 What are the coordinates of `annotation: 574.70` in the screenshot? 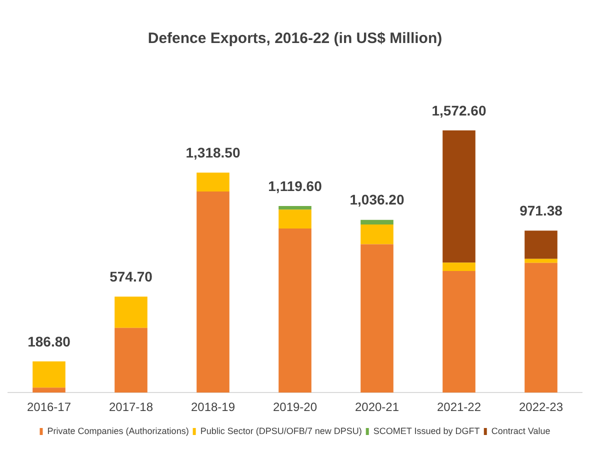 It's located at (131, 276).